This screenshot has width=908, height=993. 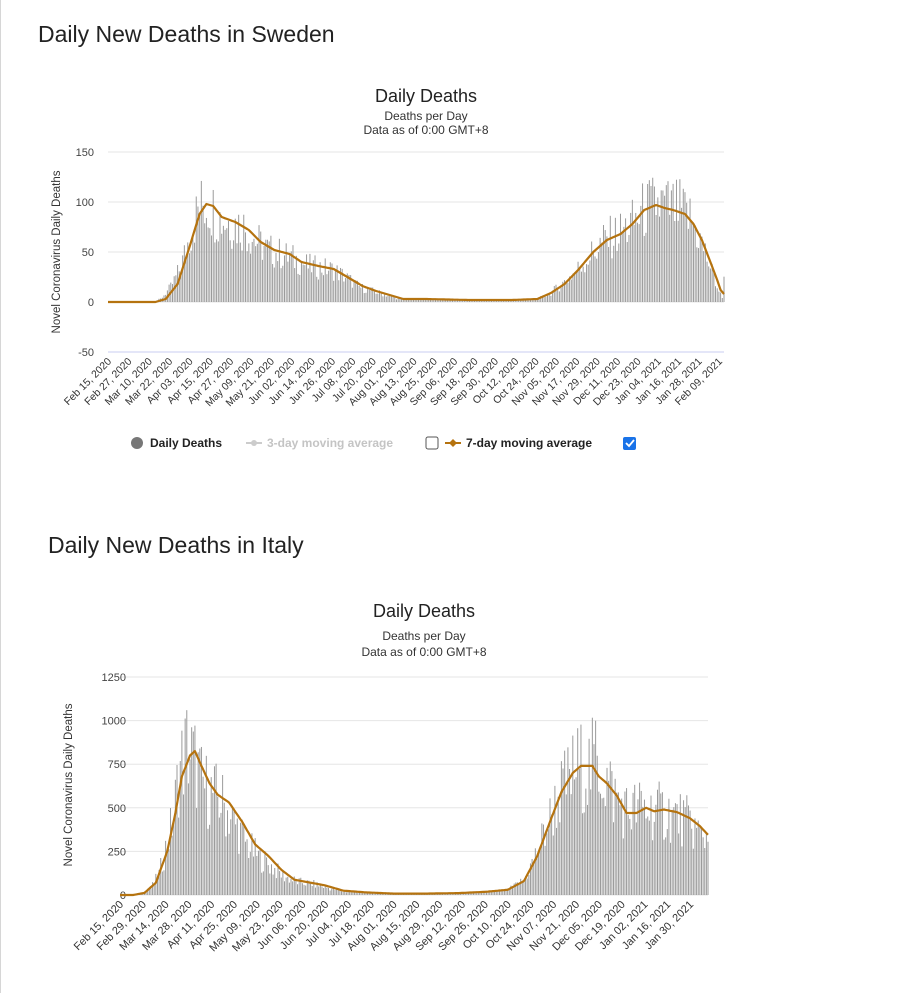 What do you see at coordinates (117, 809) in the screenshot?
I see `y-tick-label: 500` at bounding box center [117, 809].